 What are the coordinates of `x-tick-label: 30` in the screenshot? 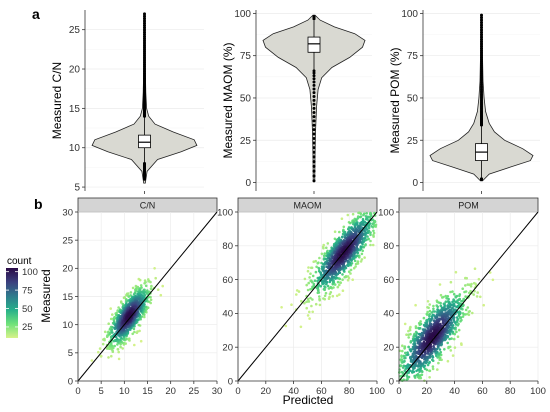 It's located at (217, 391).